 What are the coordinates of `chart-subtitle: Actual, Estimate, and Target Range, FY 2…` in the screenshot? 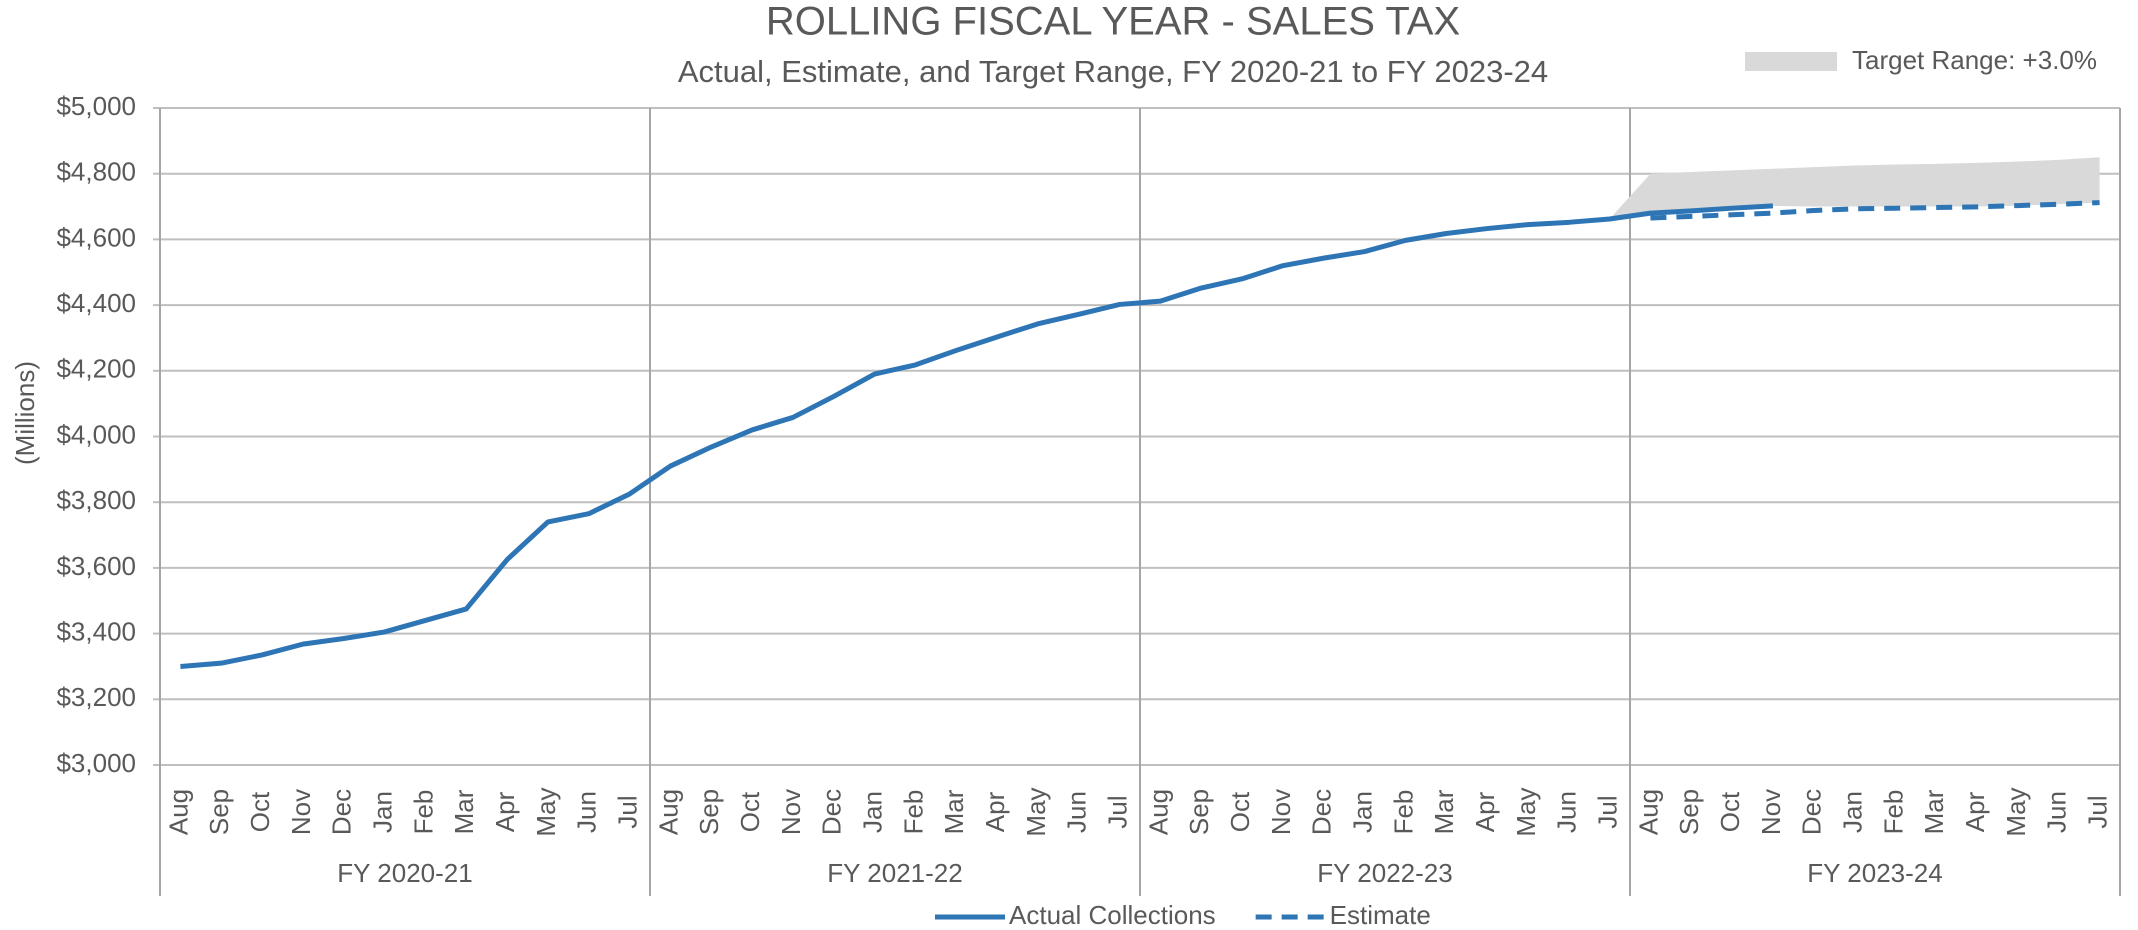 It's located at (1113, 71).